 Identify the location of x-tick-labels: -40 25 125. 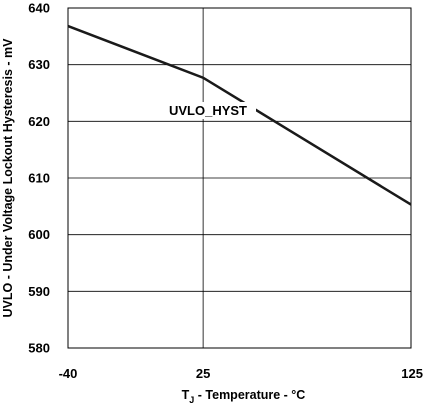
(241, 373).